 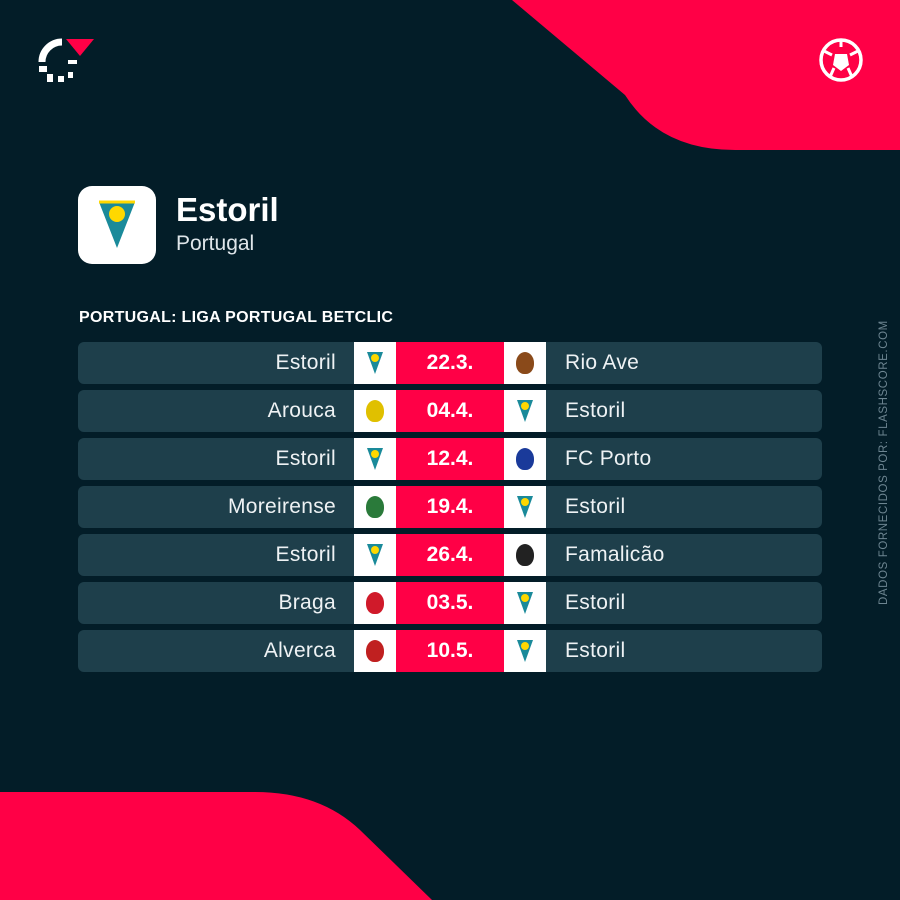 I want to click on match-date: 22.3., so click(x=450, y=363).